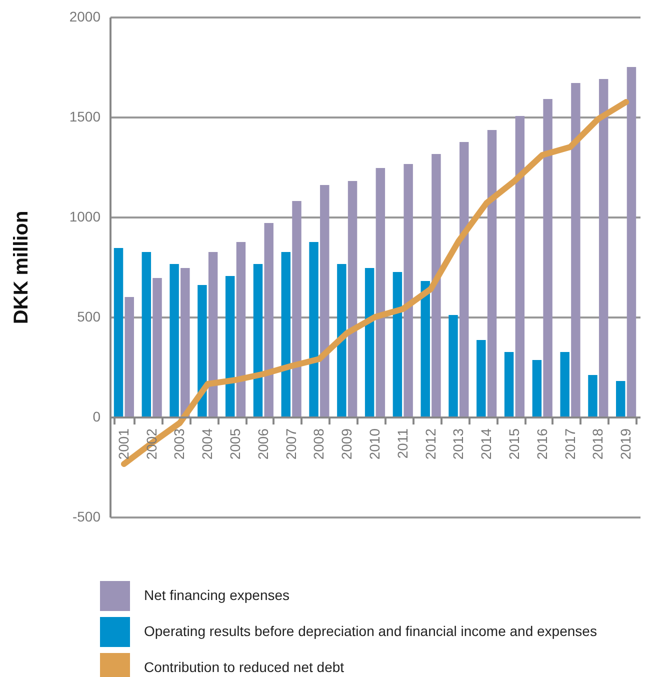  Describe the element at coordinates (262, 444) in the screenshot. I see `x-tick-label: 2006` at that location.